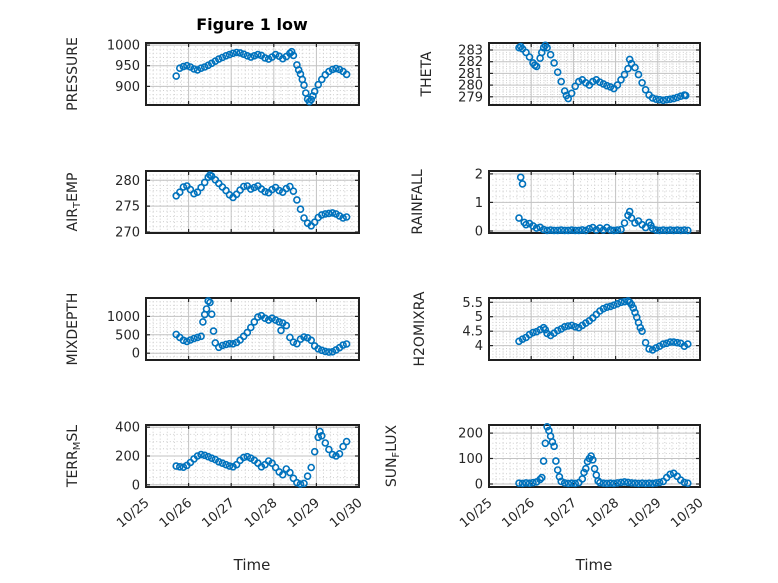 The width and height of the screenshot is (778, 583). I want to click on y-axis-label: THETA, so click(427, 74).